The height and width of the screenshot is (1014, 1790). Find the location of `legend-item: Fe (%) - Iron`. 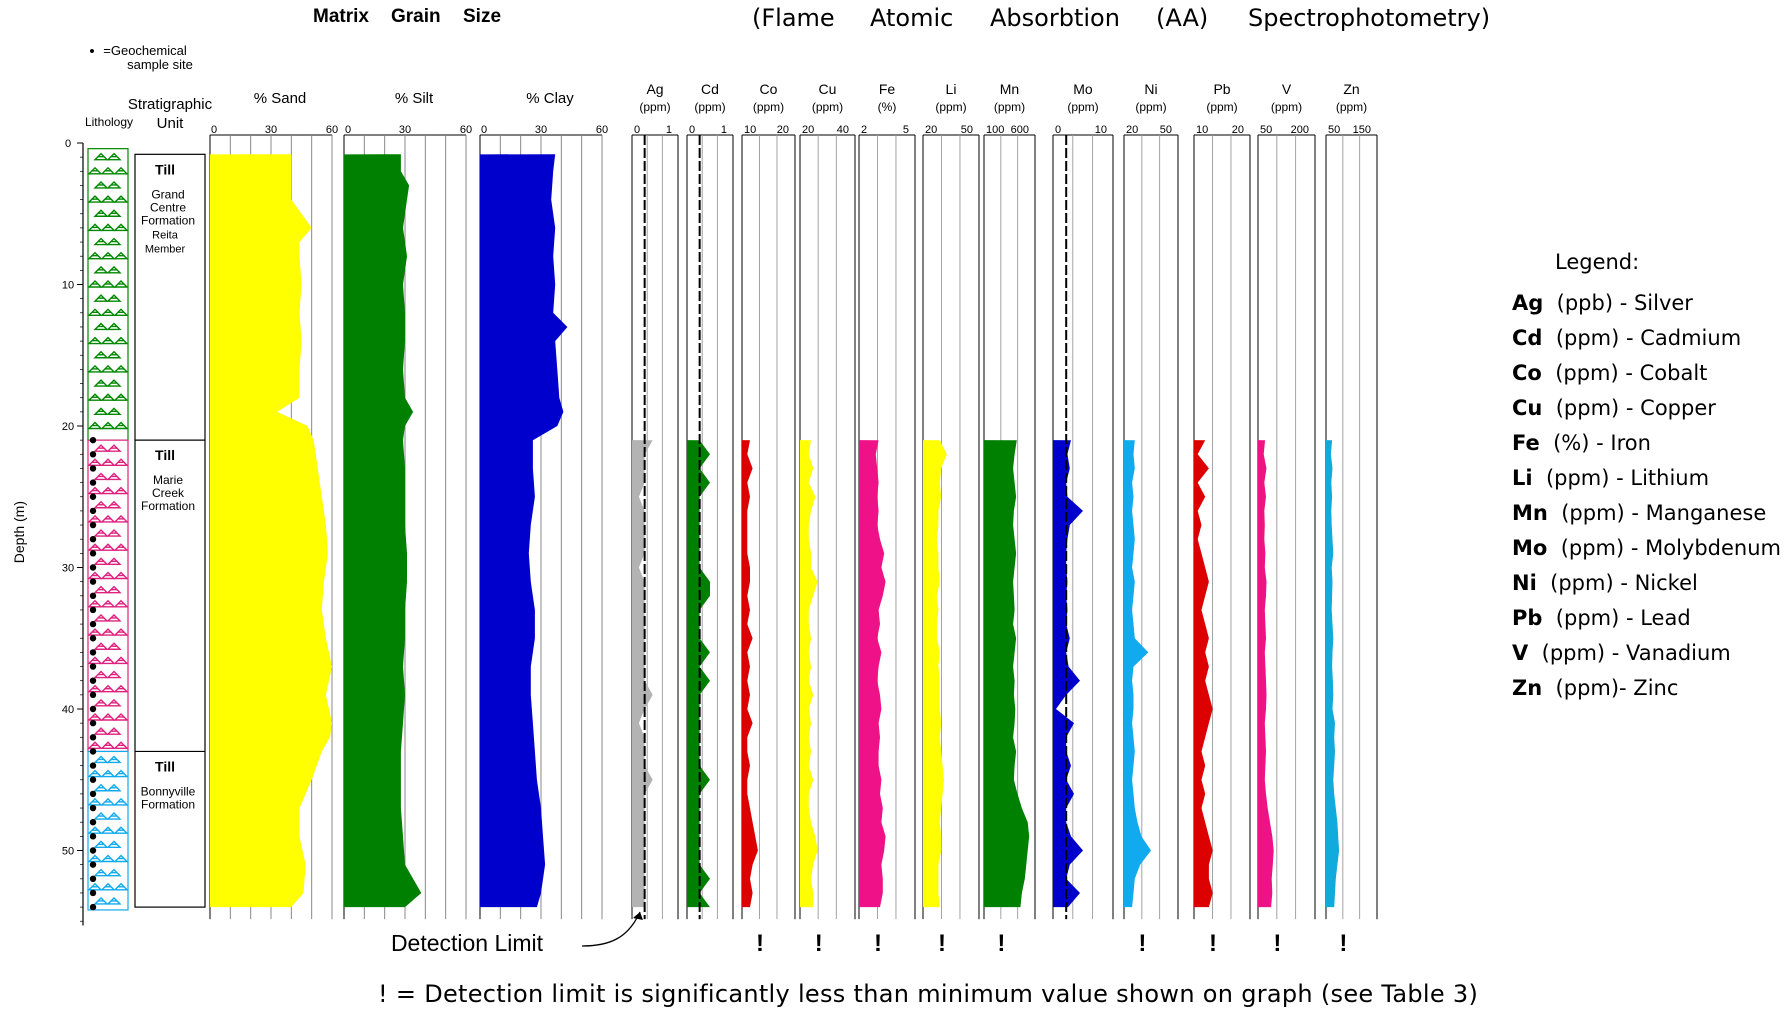

legend-item: Fe (%) - Iron is located at coordinates (1650, 443).